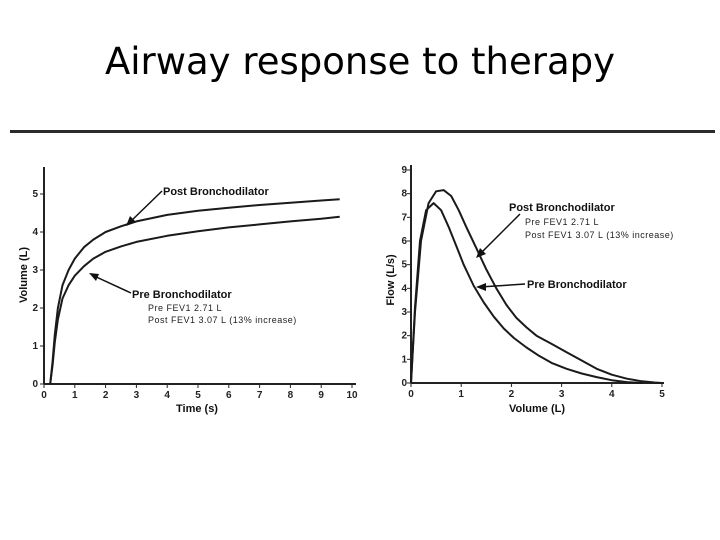 The height and width of the screenshot is (540, 720). What do you see at coordinates (404, 336) in the screenshot?
I see `flow-volume-y-tick-label: 2` at bounding box center [404, 336].